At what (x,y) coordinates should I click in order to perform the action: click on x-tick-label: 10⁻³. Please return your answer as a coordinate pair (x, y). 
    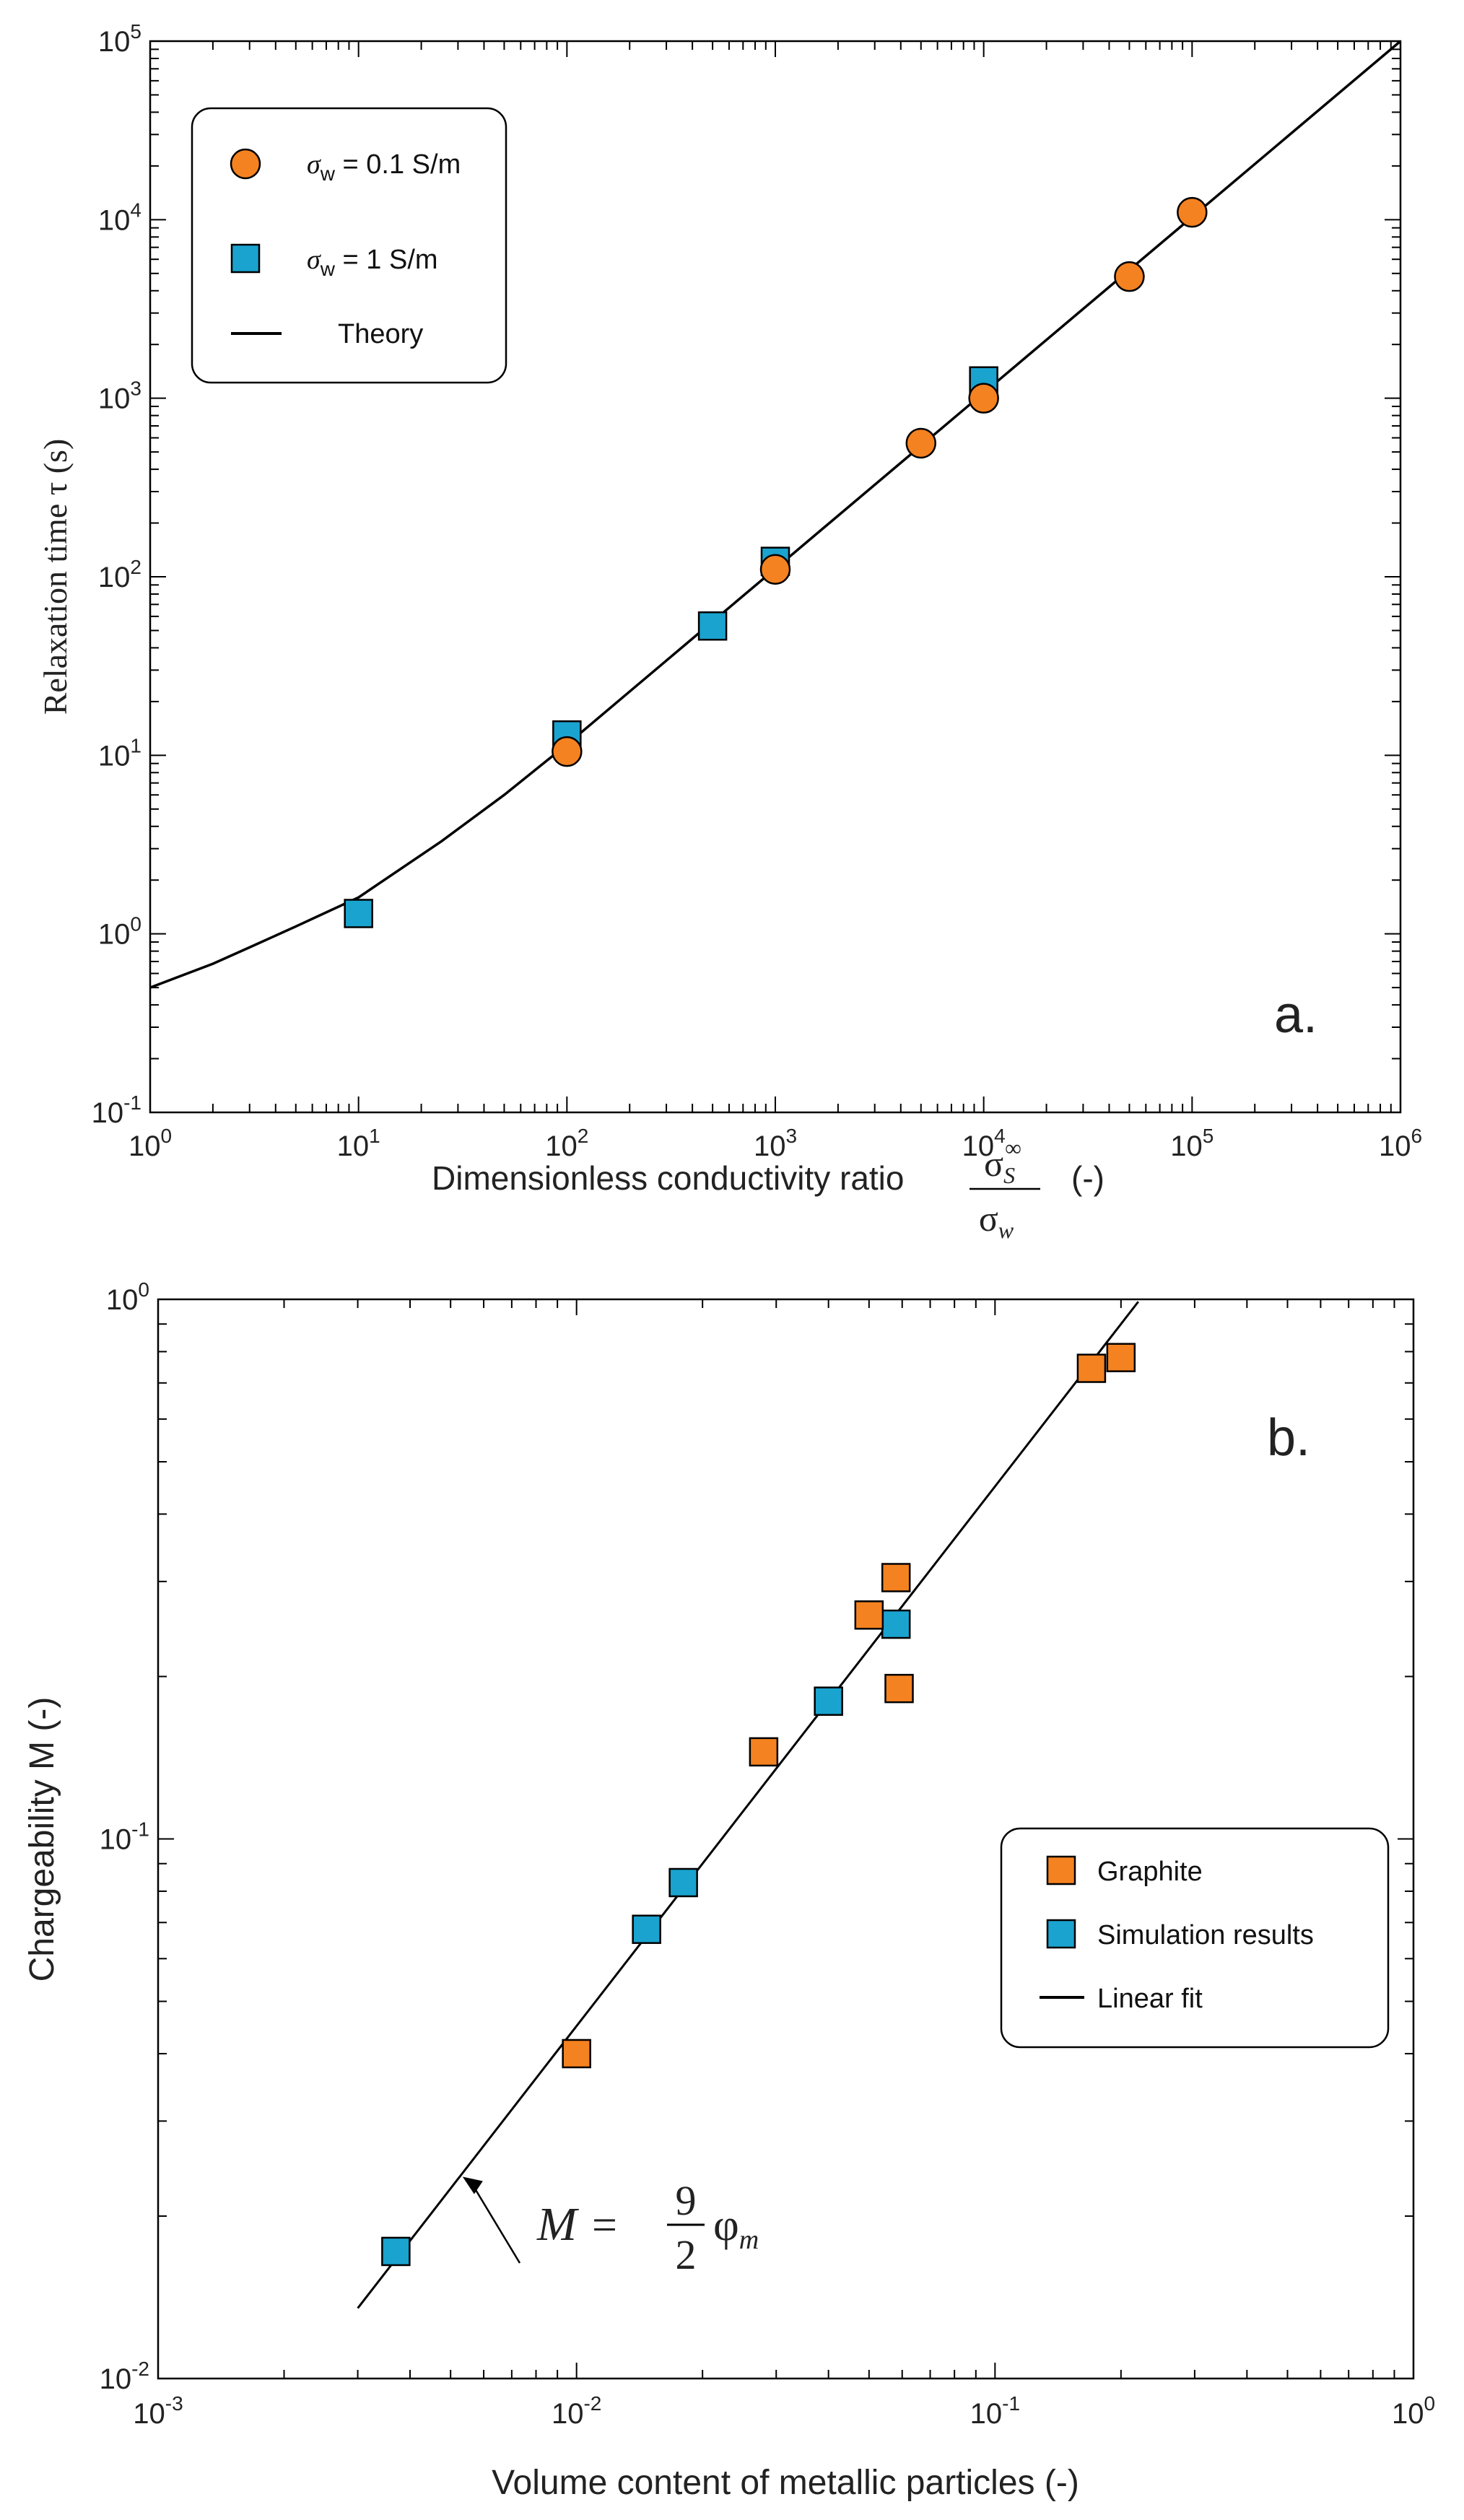
    Looking at the image, I should click on (158, 2411).